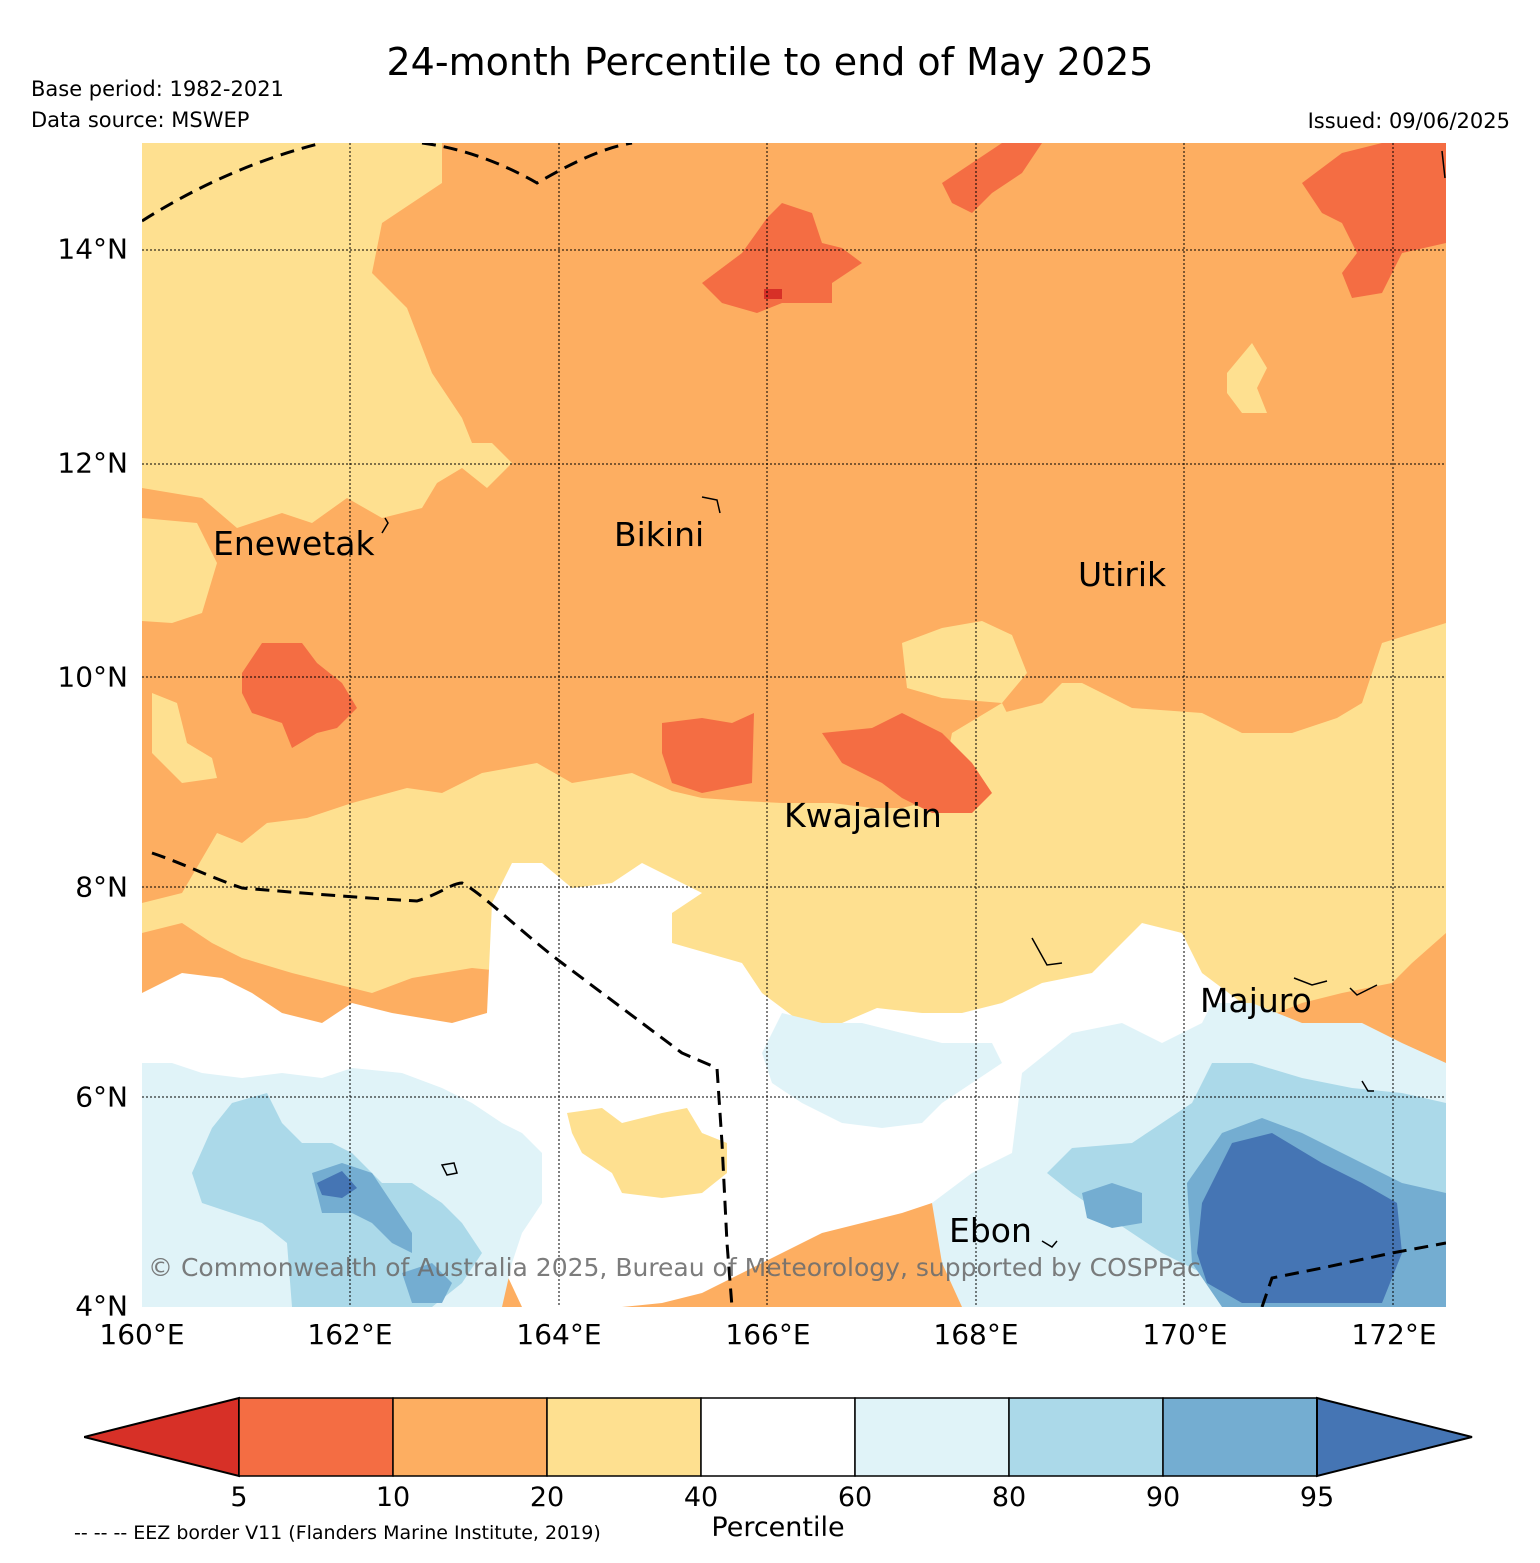  I want to click on colorbar-tick-60: 60, so click(855, 1497).